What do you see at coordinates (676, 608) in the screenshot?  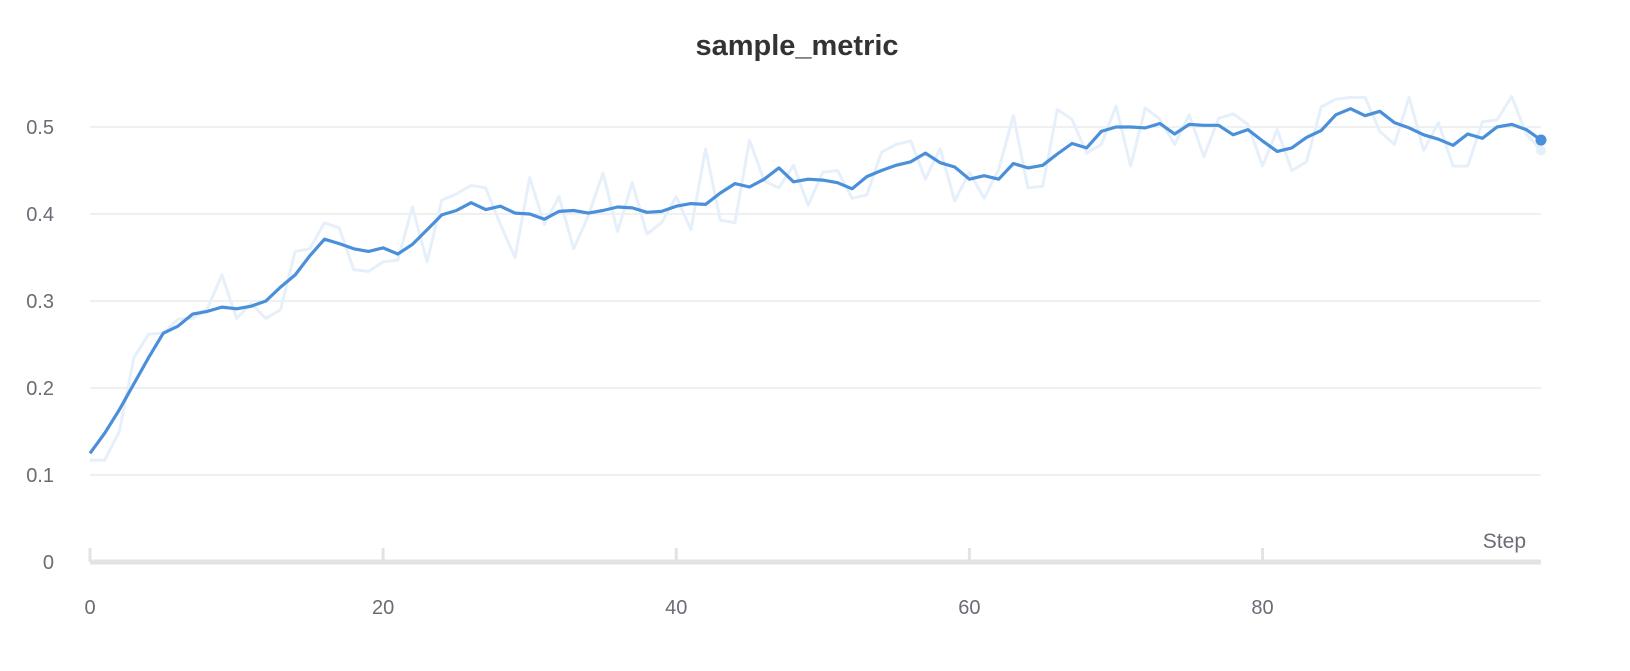 I see `x-tick-label: 40` at bounding box center [676, 608].